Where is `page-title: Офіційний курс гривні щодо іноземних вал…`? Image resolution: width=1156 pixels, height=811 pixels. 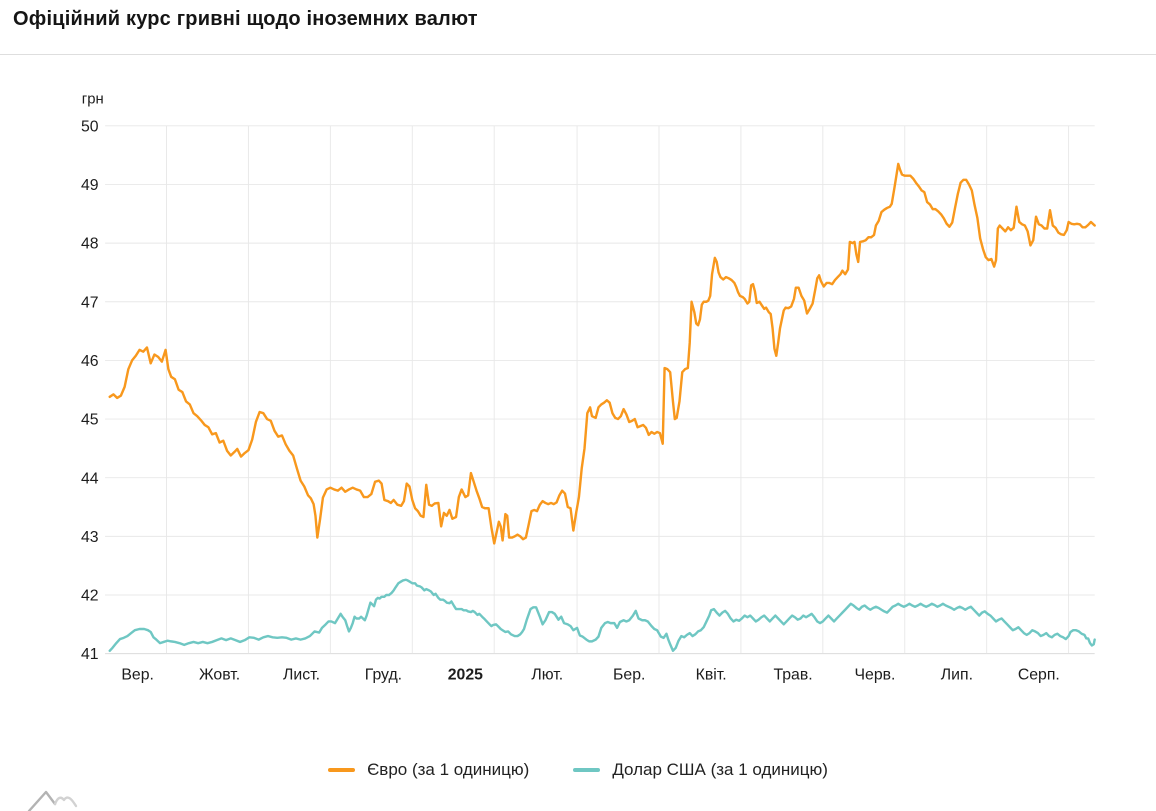 page-title: Офіційний курс гривні щодо іноземних вал… is located at coordinates (245, 19).